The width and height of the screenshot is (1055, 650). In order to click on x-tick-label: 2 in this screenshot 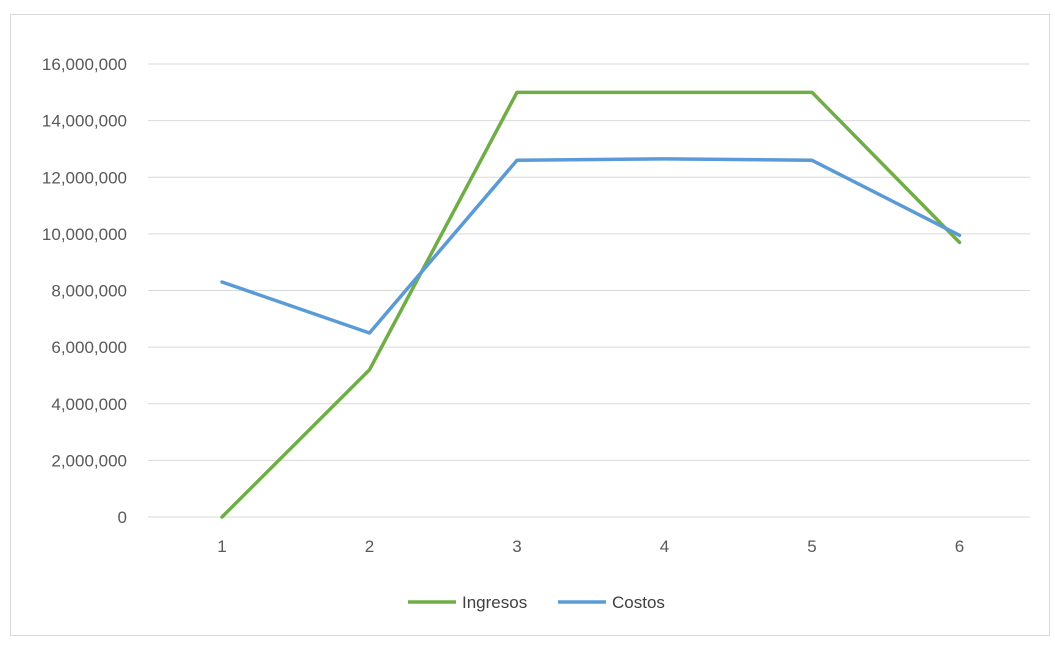, I will do `click(369, 546)`.